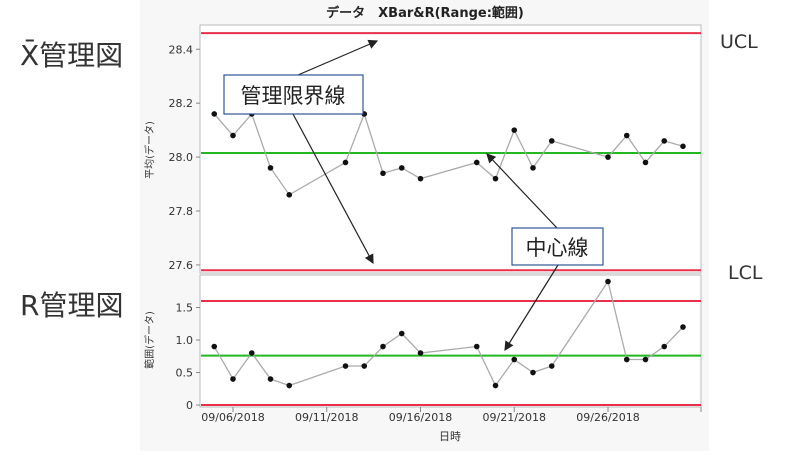  What do you see at coordinates (448, 153) in the screenshot?
I see `xbar-series-line` at bounding box center [448, 153].